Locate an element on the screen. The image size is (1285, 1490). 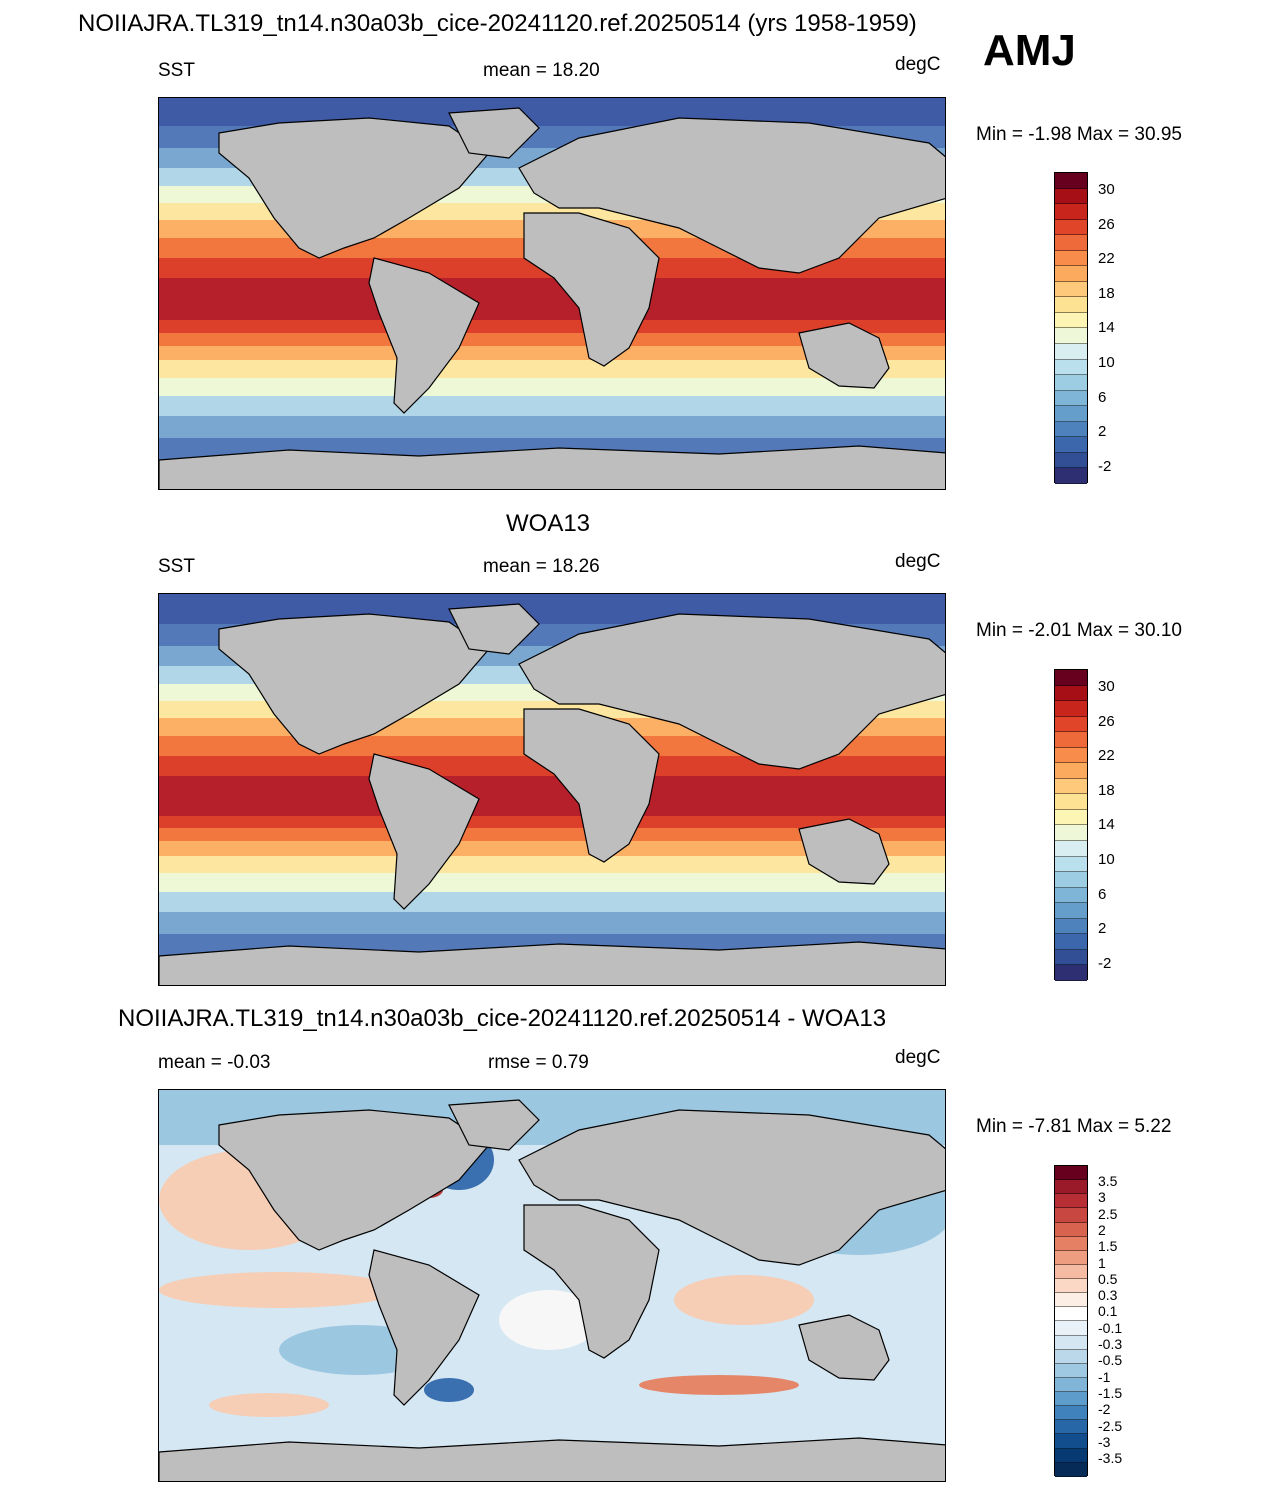
colorbar-tick-label: 14 is located at coordinates (1106, 825).